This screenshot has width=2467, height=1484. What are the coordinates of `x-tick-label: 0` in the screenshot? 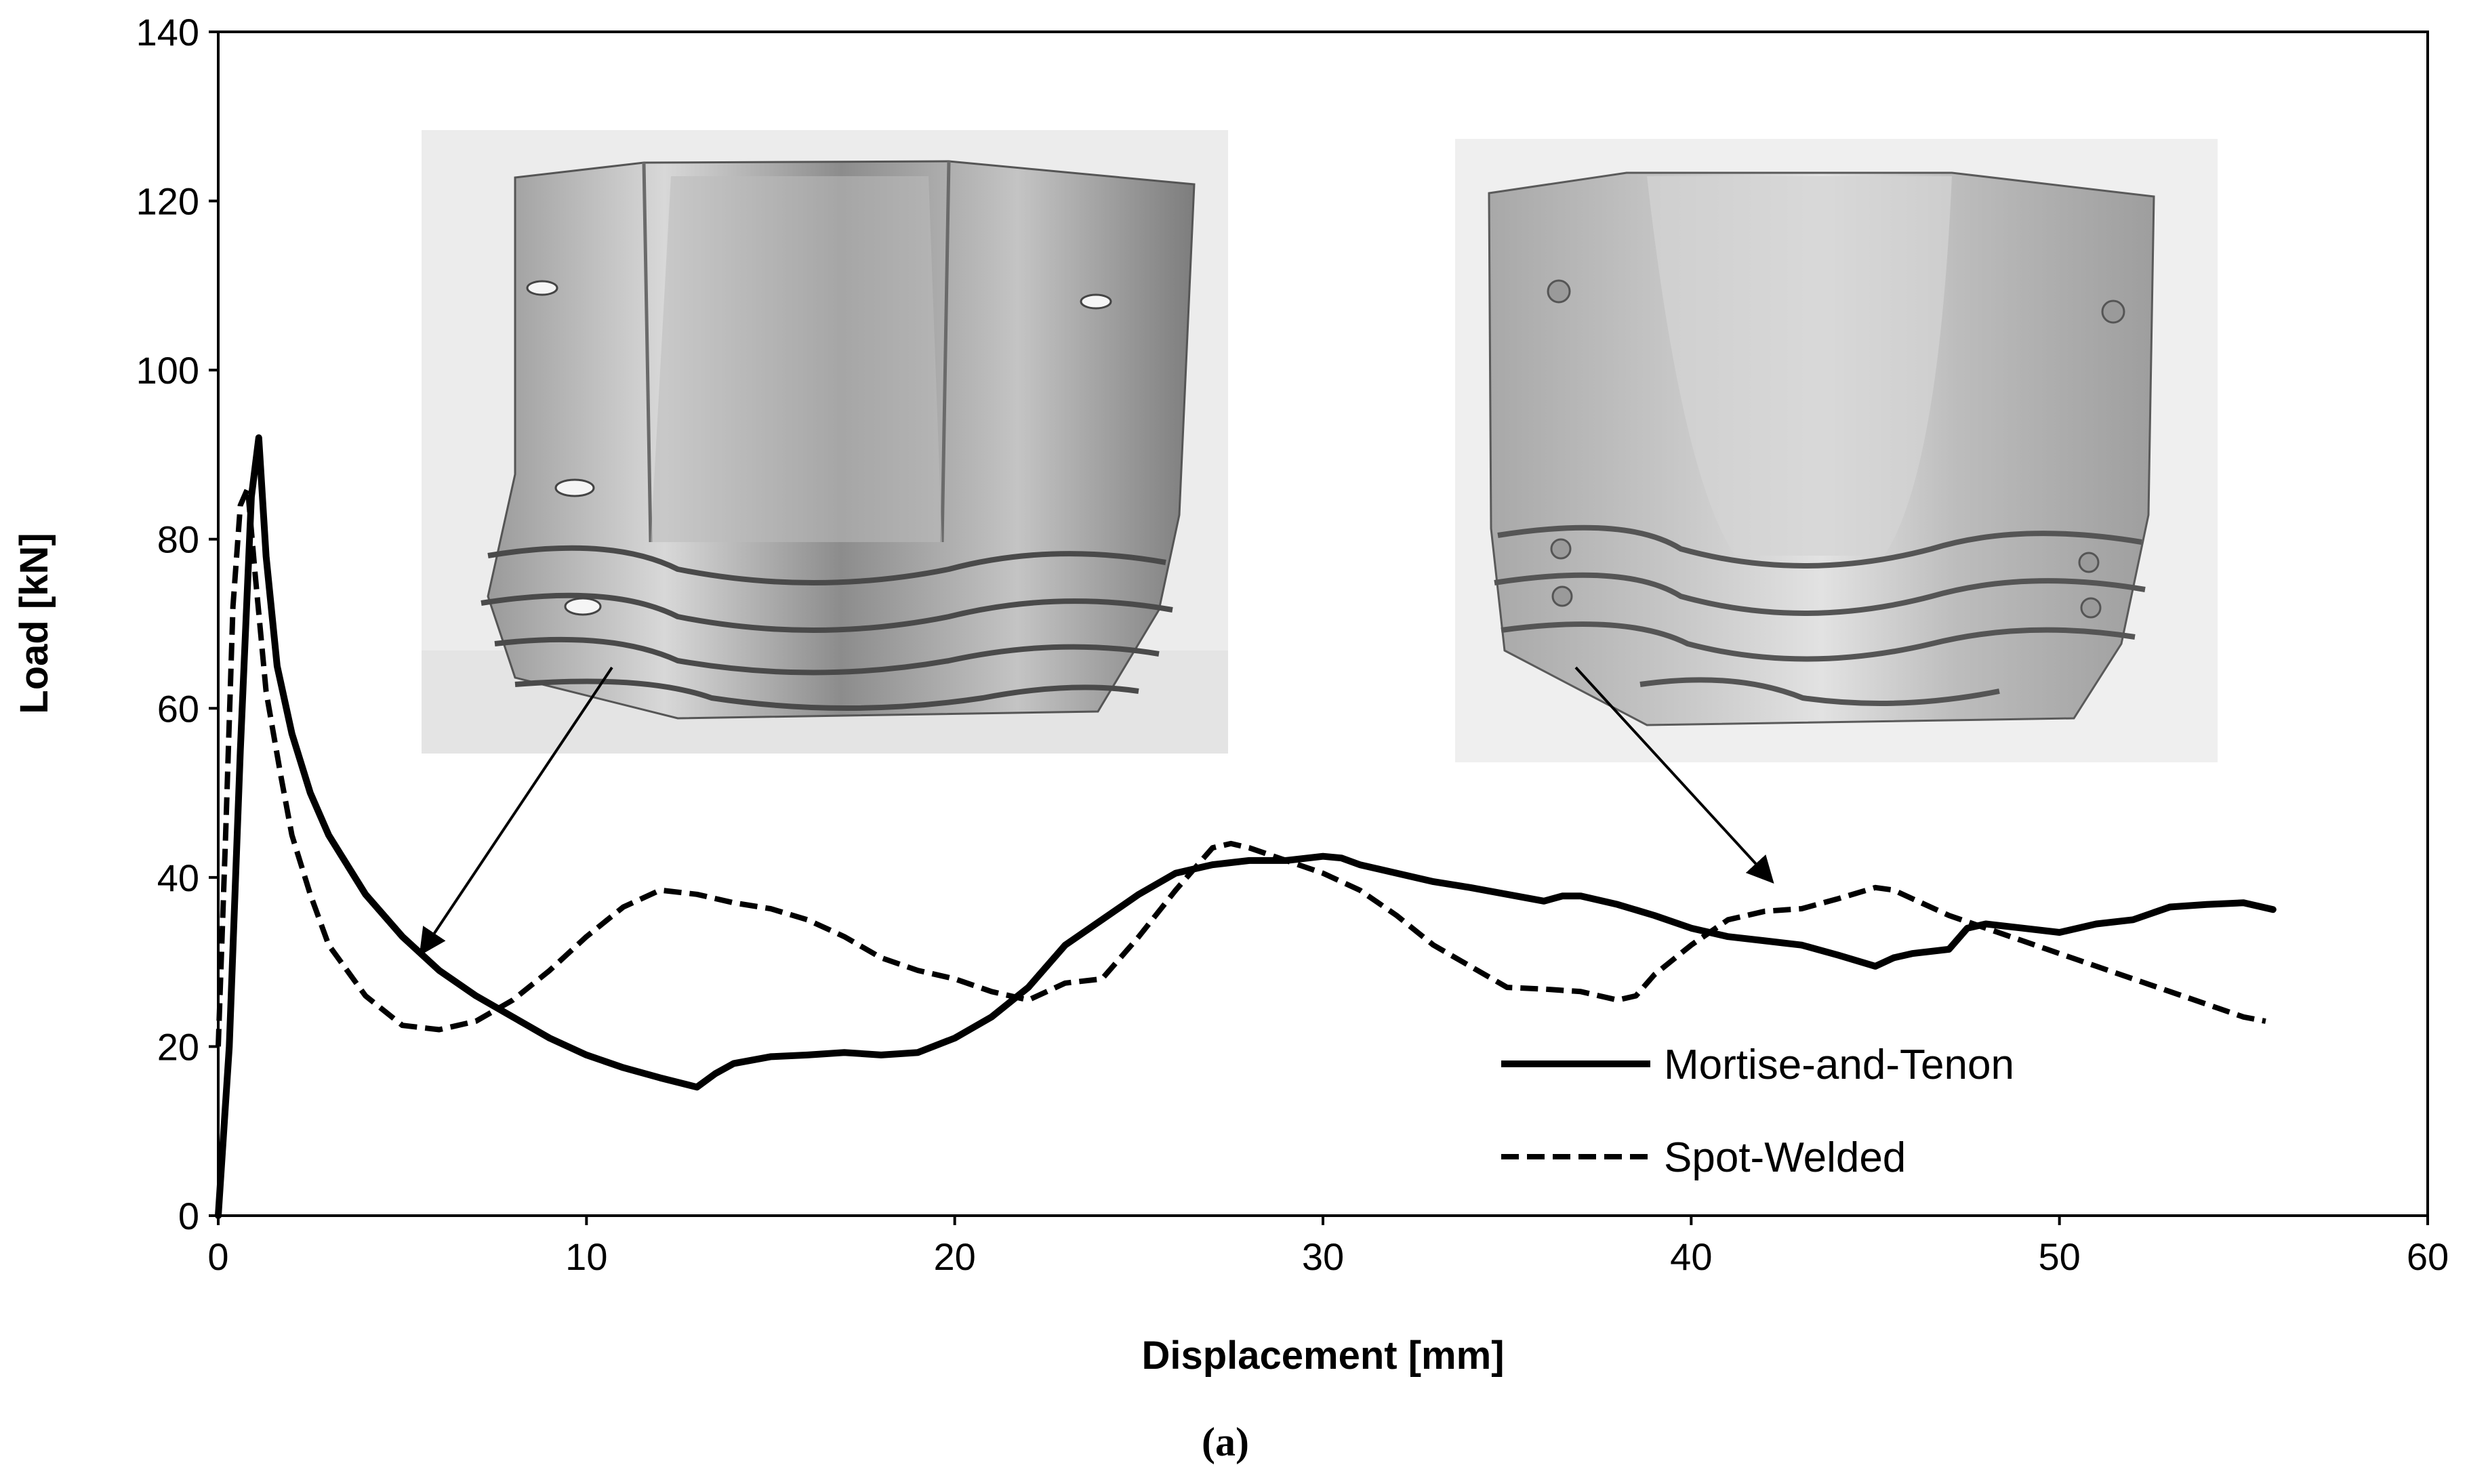 It's located at (217, 1256).